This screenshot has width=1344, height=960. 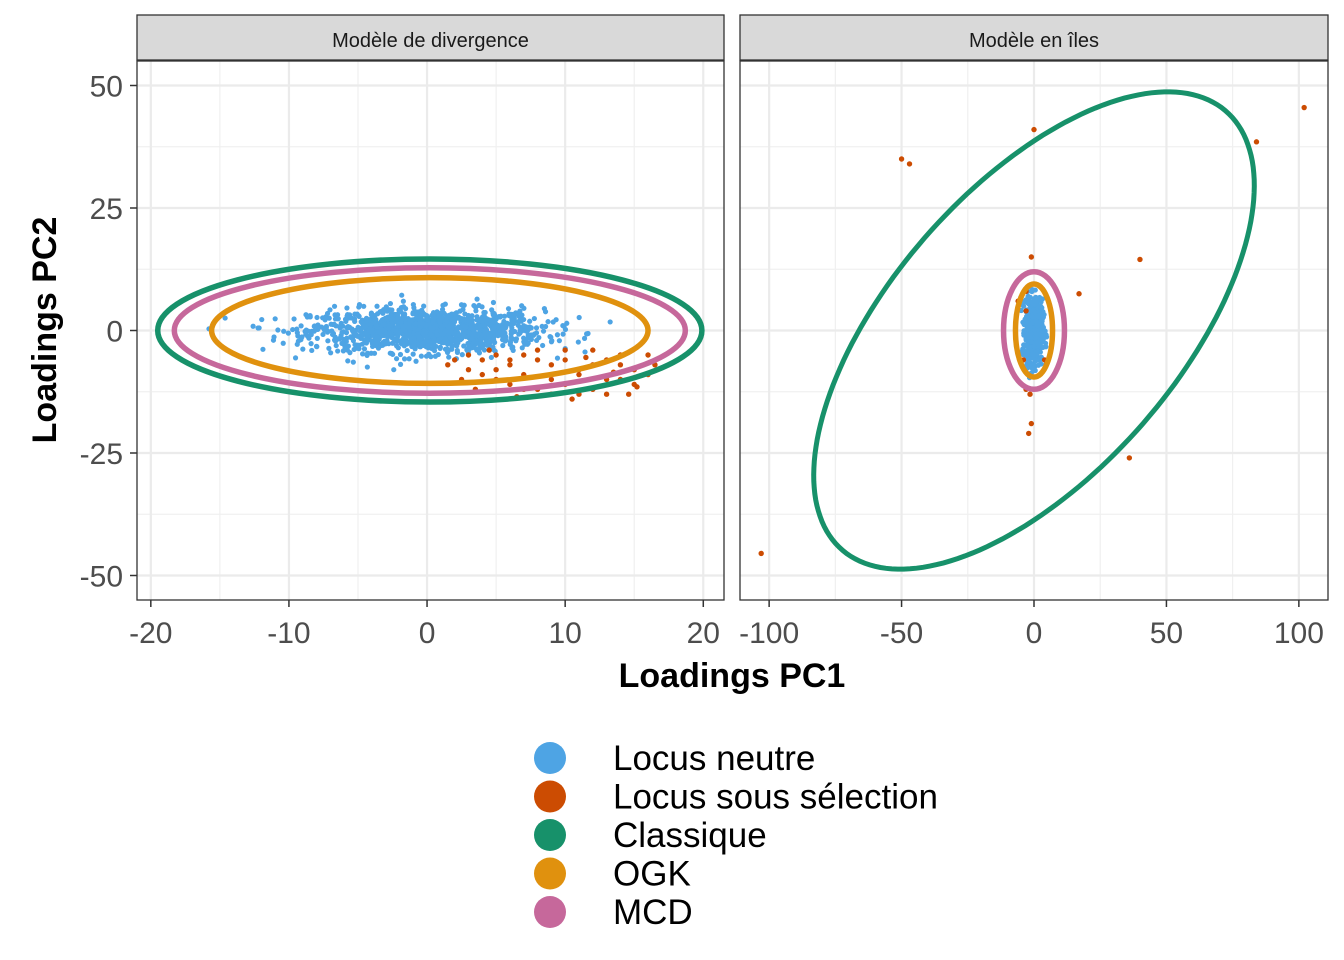 What do you see at coordinates (1034, 41) in the screenshot?
I see `panel-strip-title: Modèle en îles` at bounding box center [1034, 41].